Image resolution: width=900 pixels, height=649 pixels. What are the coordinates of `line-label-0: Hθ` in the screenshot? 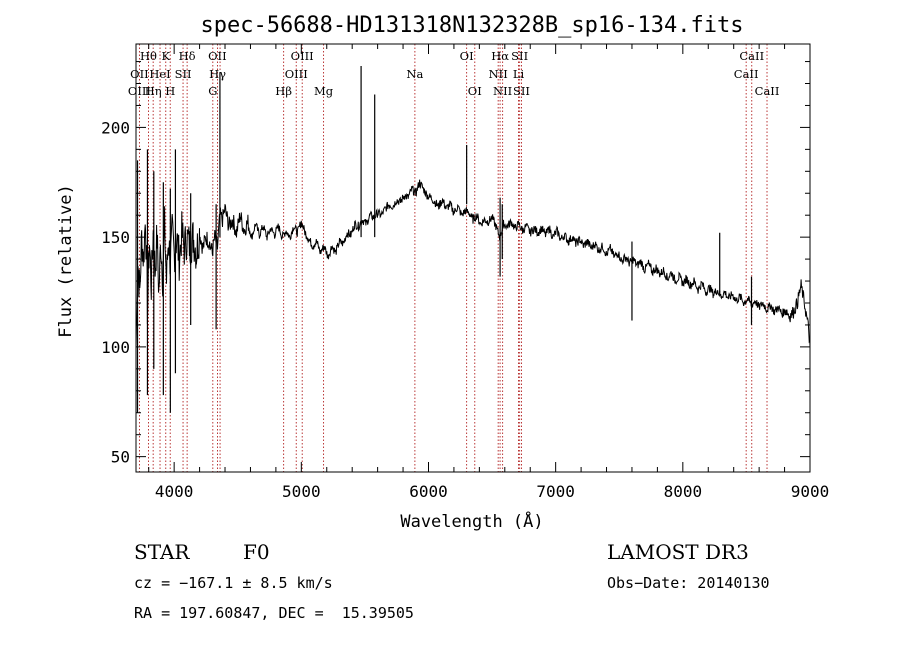 It's located at (148, 56).